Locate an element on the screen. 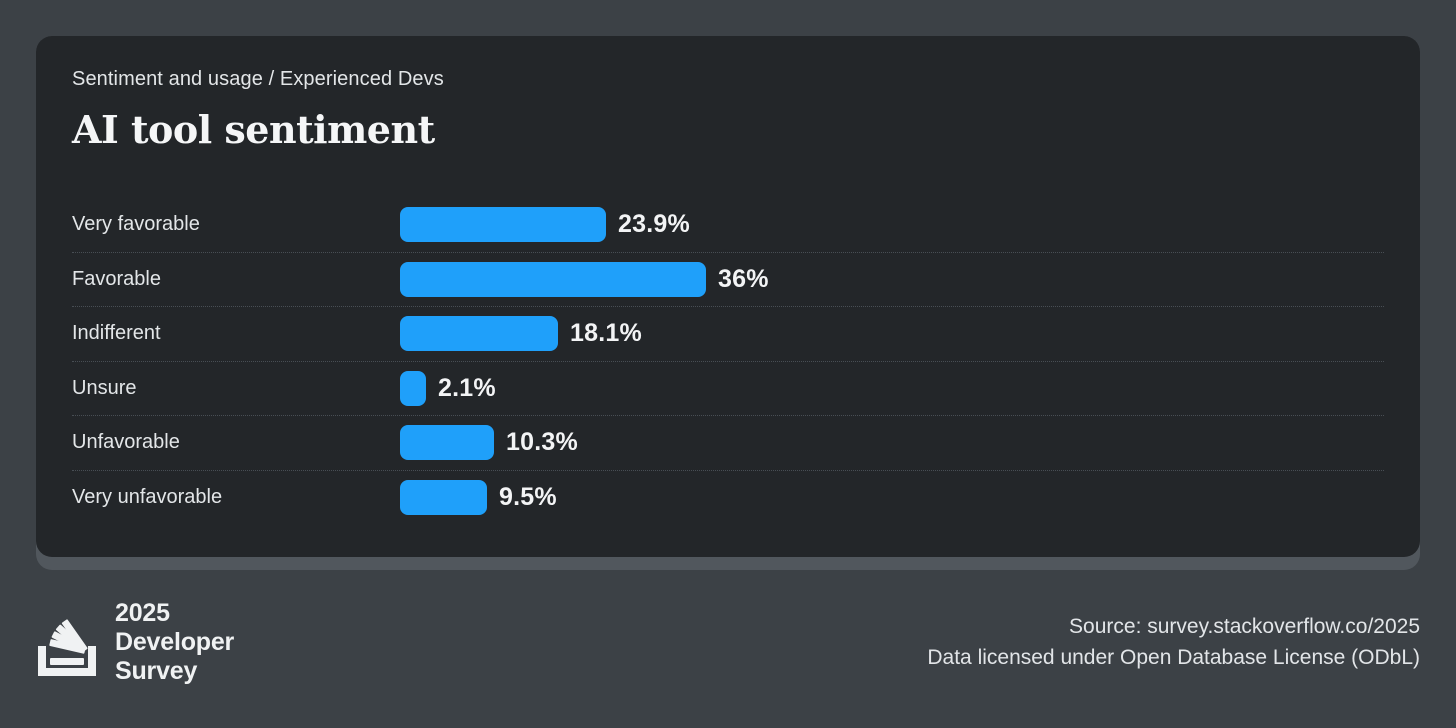 This screenshot has height=728, width=1456. bar-row: Very favorable 23.9% is located at coordinates (728, 224).